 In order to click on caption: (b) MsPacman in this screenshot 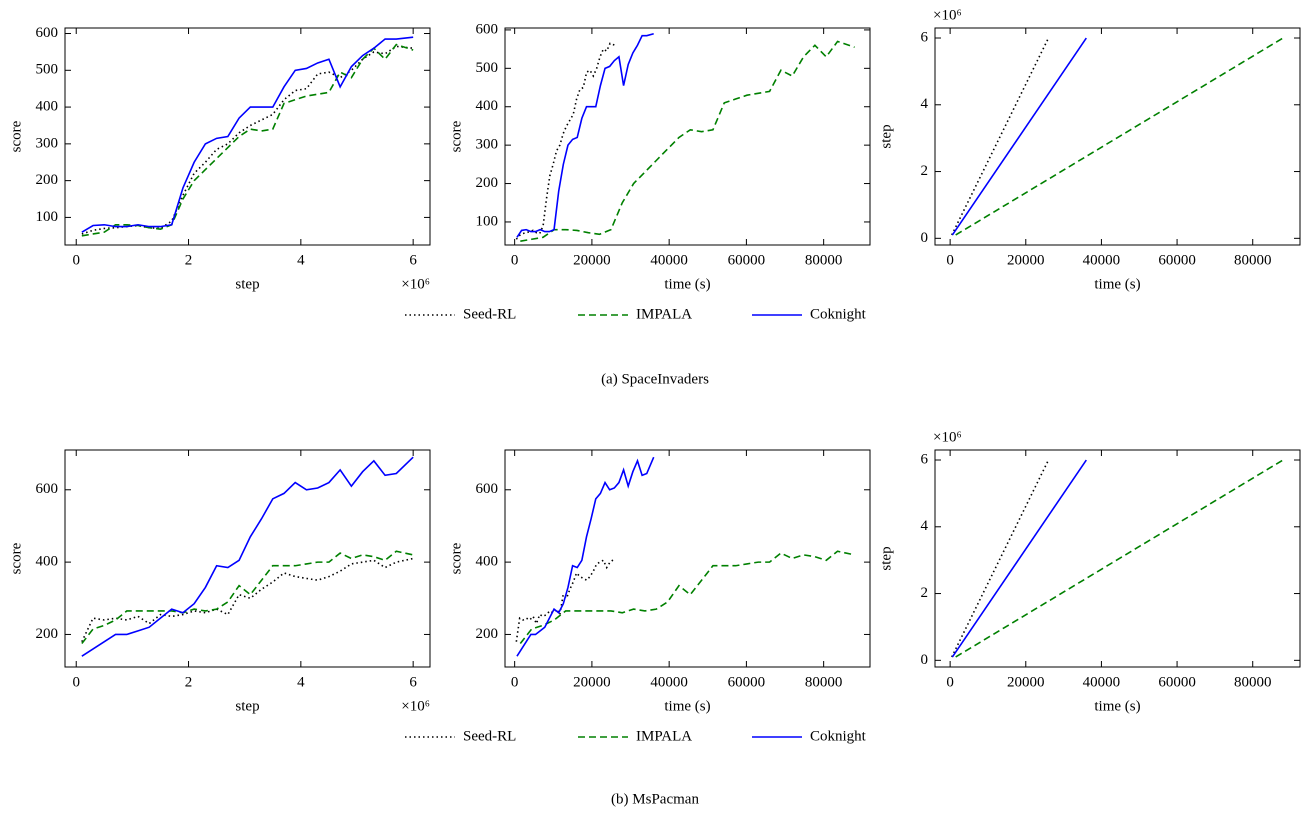, I will do `click(655, 799)`.